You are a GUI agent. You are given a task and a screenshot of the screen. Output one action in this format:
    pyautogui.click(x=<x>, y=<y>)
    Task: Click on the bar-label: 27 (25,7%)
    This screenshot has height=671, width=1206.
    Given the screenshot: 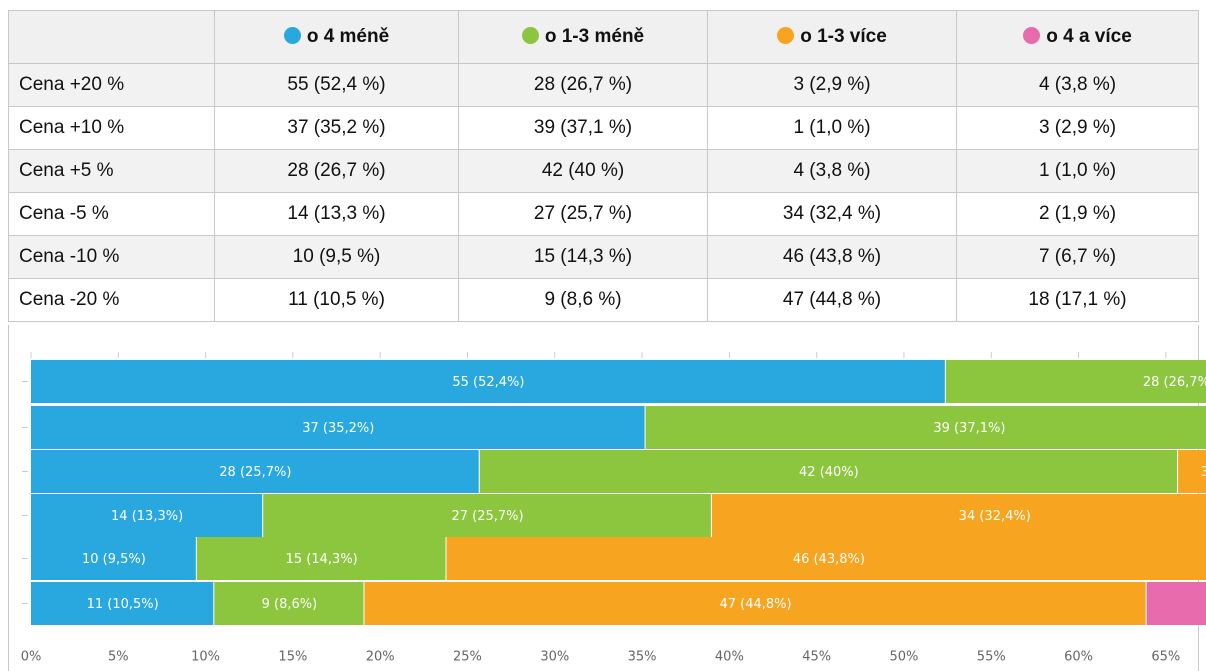 What is the action you would take?
    pyautogui.click(x=487, y=516)
    